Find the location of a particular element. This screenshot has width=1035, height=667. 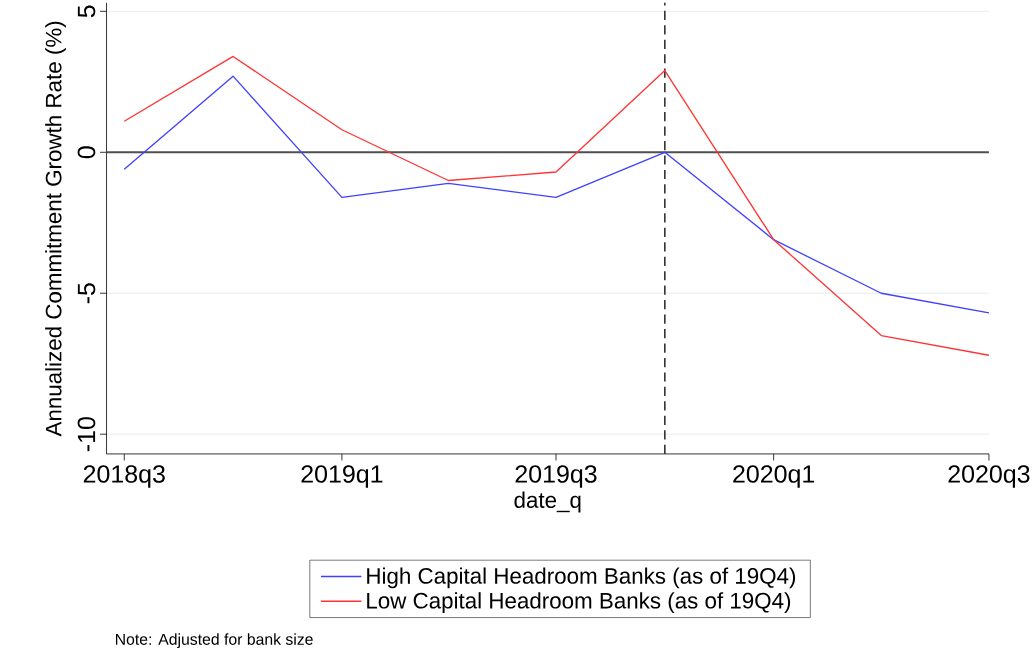

y-axis-title: Annualized Commitment Growth Rate (%) is located at coordinates (55, 229).